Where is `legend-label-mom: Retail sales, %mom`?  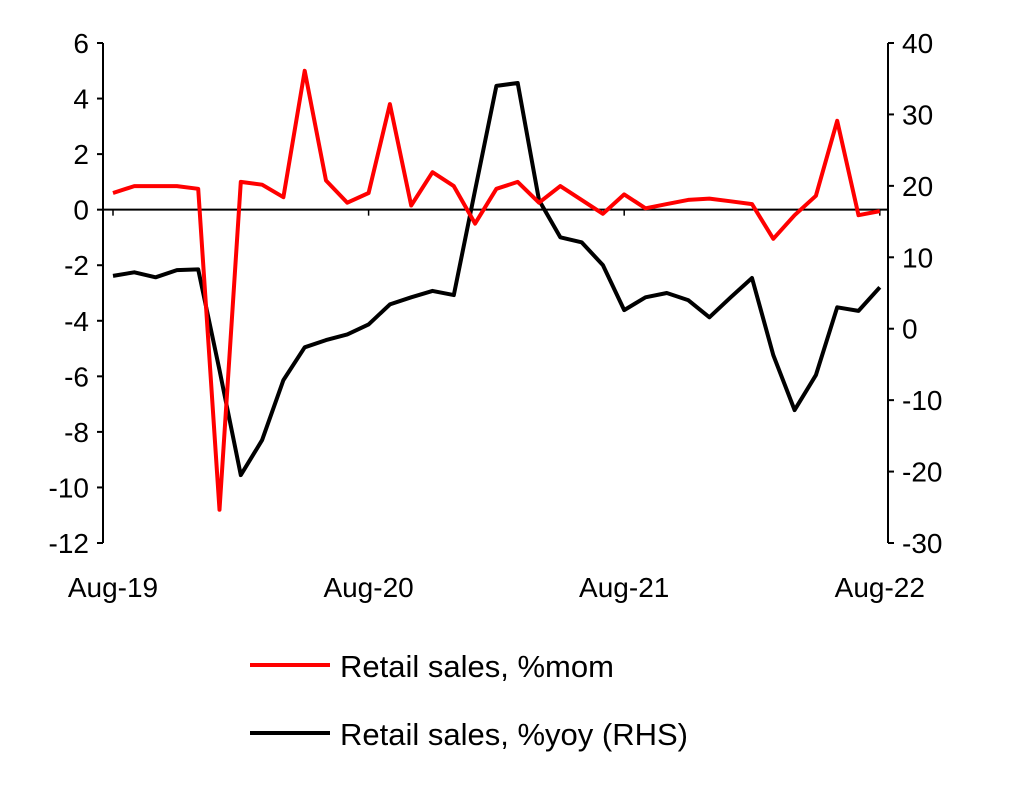 legend-label-mom: Retail sales, %mom is located at coordinates (477, 666).